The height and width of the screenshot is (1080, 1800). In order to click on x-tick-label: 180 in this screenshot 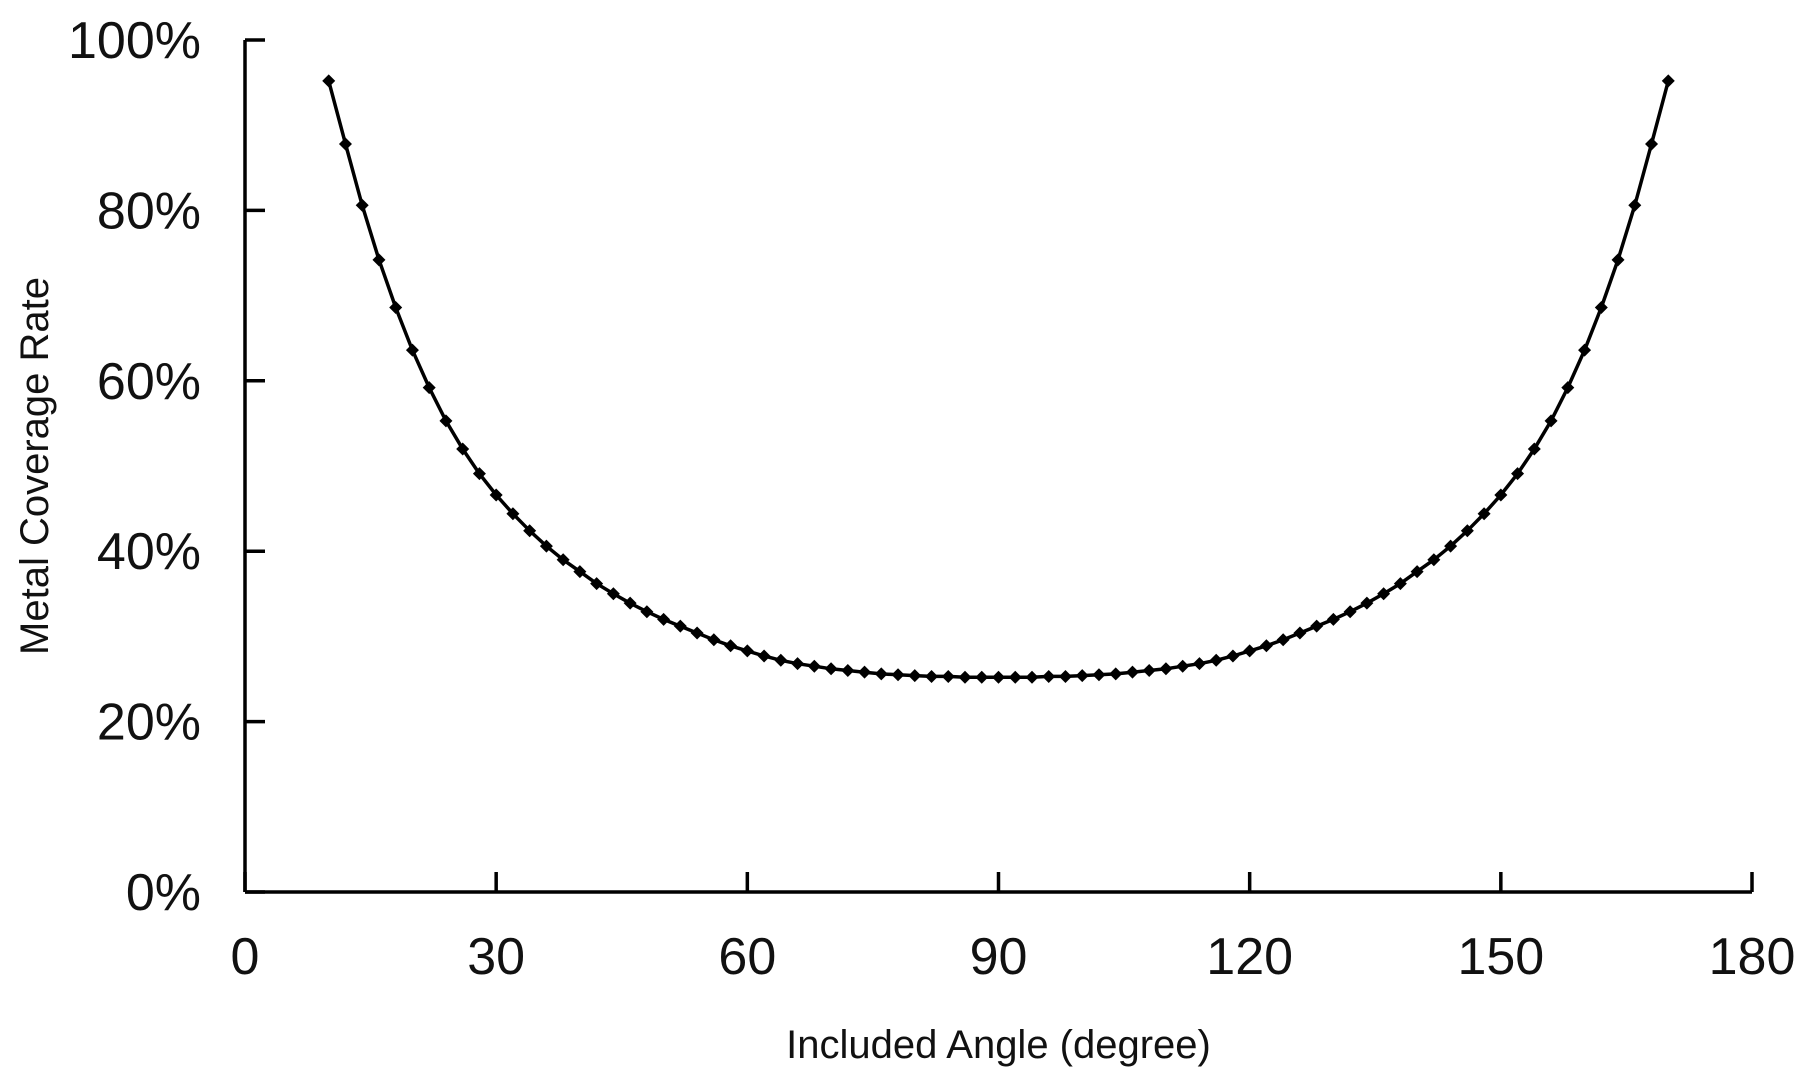, I will do `click(1752, 957)`.